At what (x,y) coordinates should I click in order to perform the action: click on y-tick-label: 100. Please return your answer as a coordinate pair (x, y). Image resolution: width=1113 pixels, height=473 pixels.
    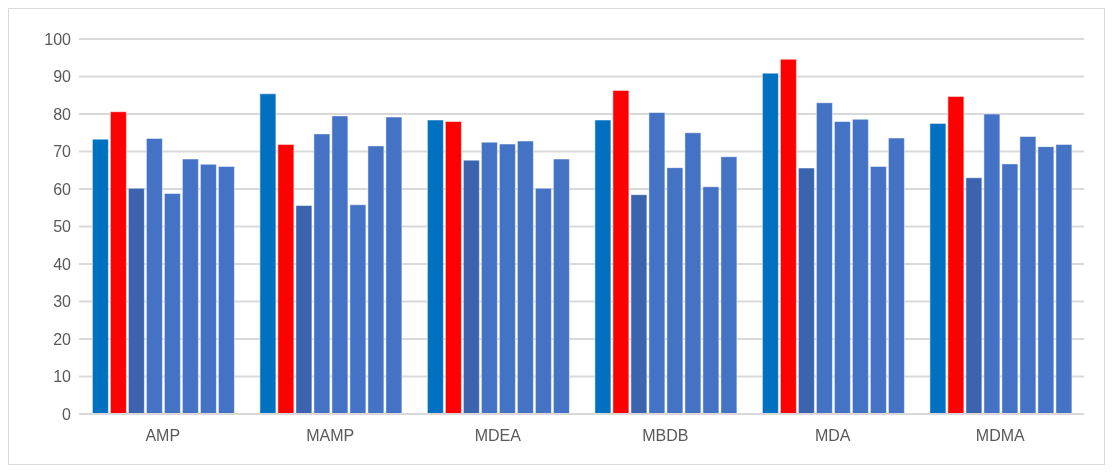
    Looking at the image, I should click on (58, 39).